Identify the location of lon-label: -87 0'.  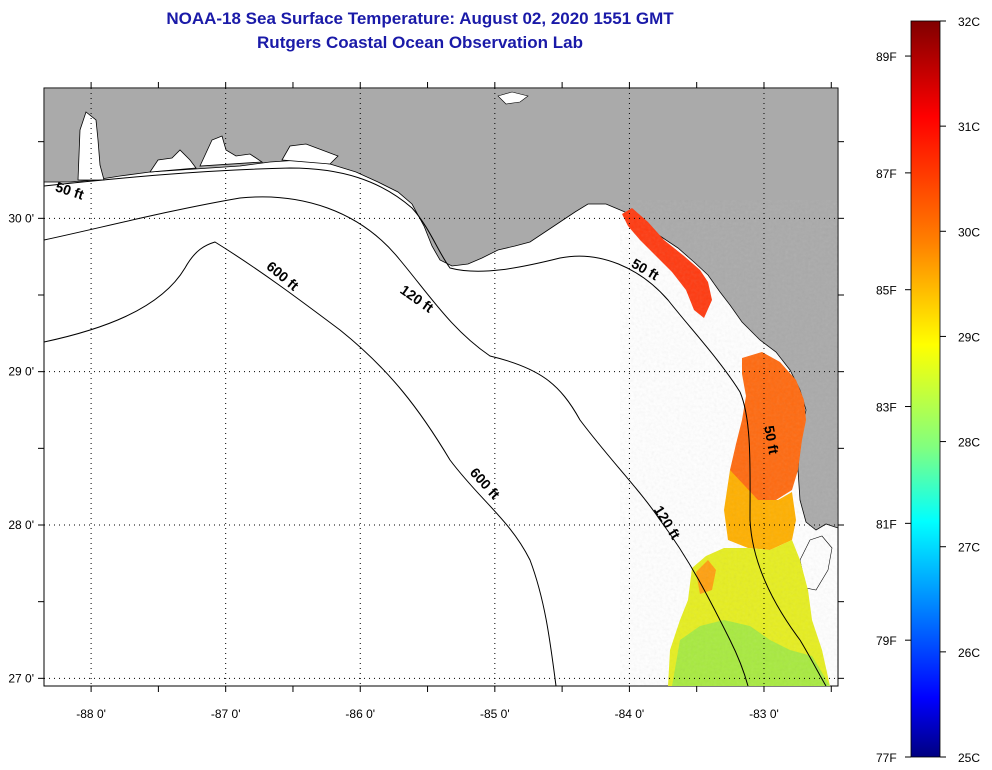
(226, 714).